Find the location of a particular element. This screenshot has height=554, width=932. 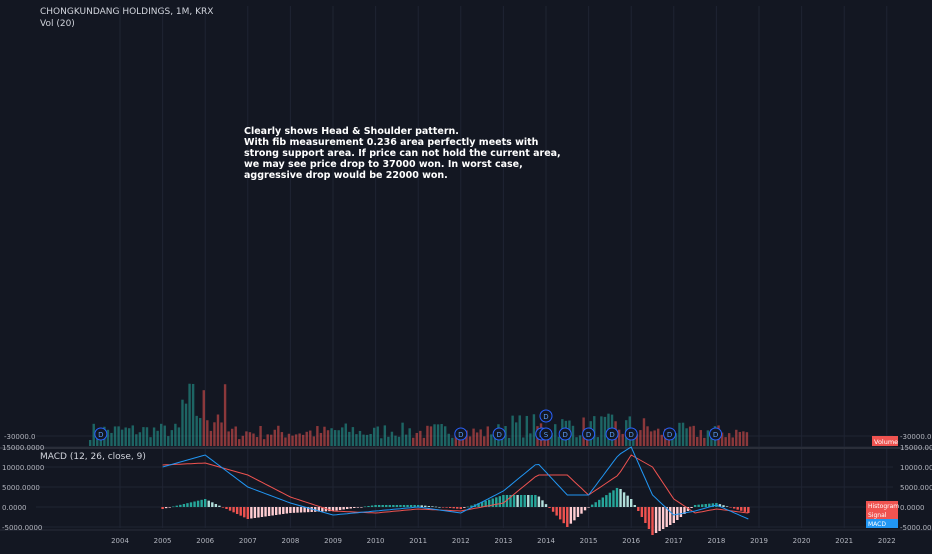

dividend-marker is located at coordinates (631, 434).